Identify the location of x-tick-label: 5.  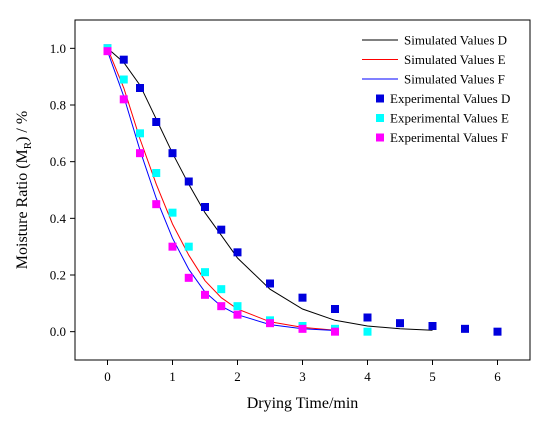
(432, 376).